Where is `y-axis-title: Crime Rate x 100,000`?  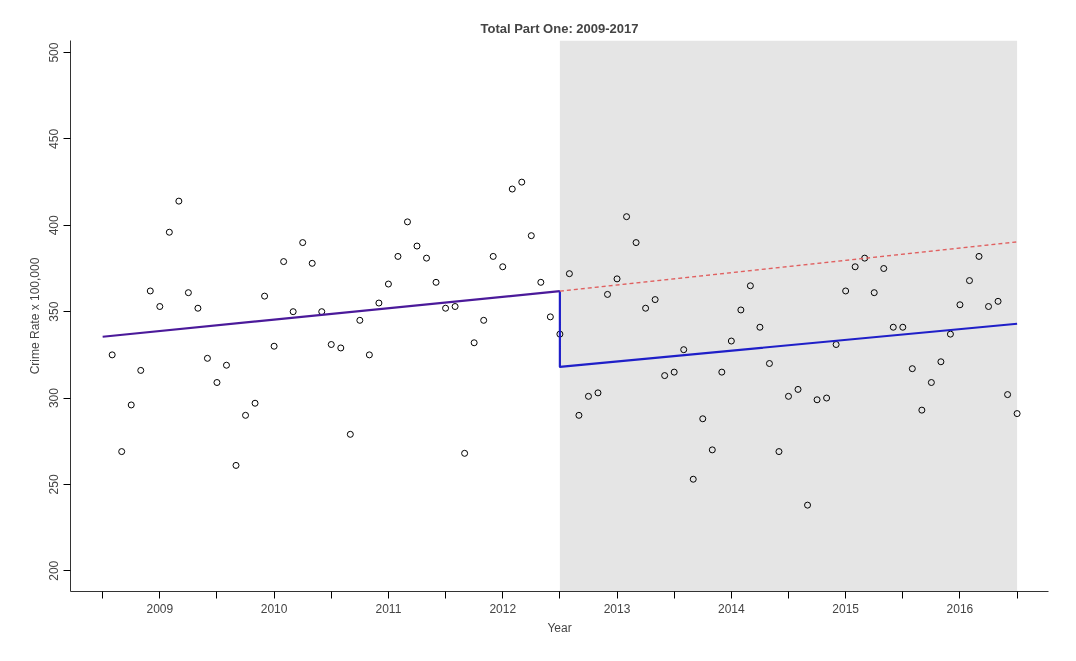 y-axis-title: Crime Rate x 100,000 is located at coordinates (34, 316).